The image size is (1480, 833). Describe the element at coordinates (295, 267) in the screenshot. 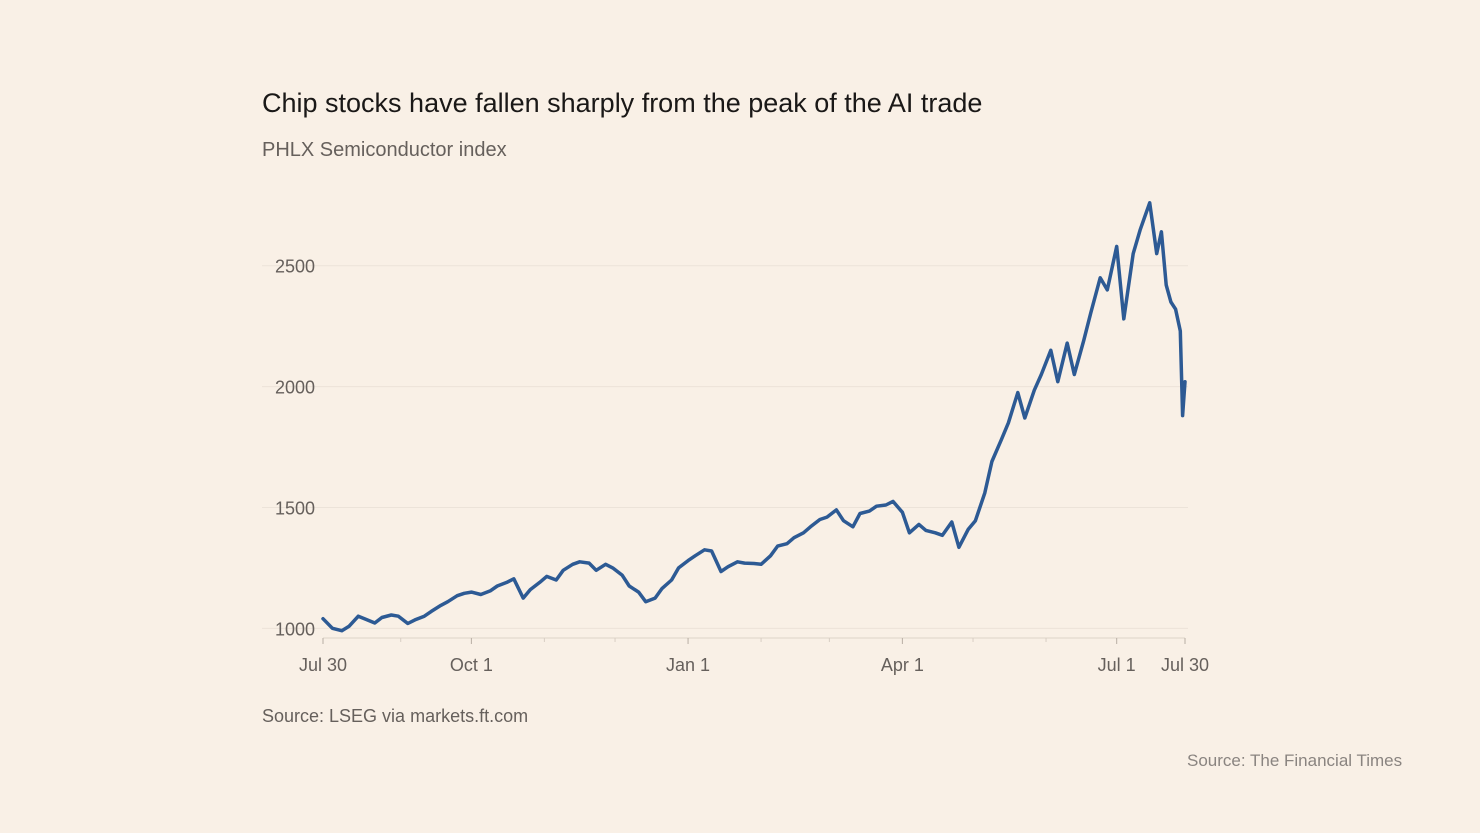

I see `y-tick-label: 2500` at that location.